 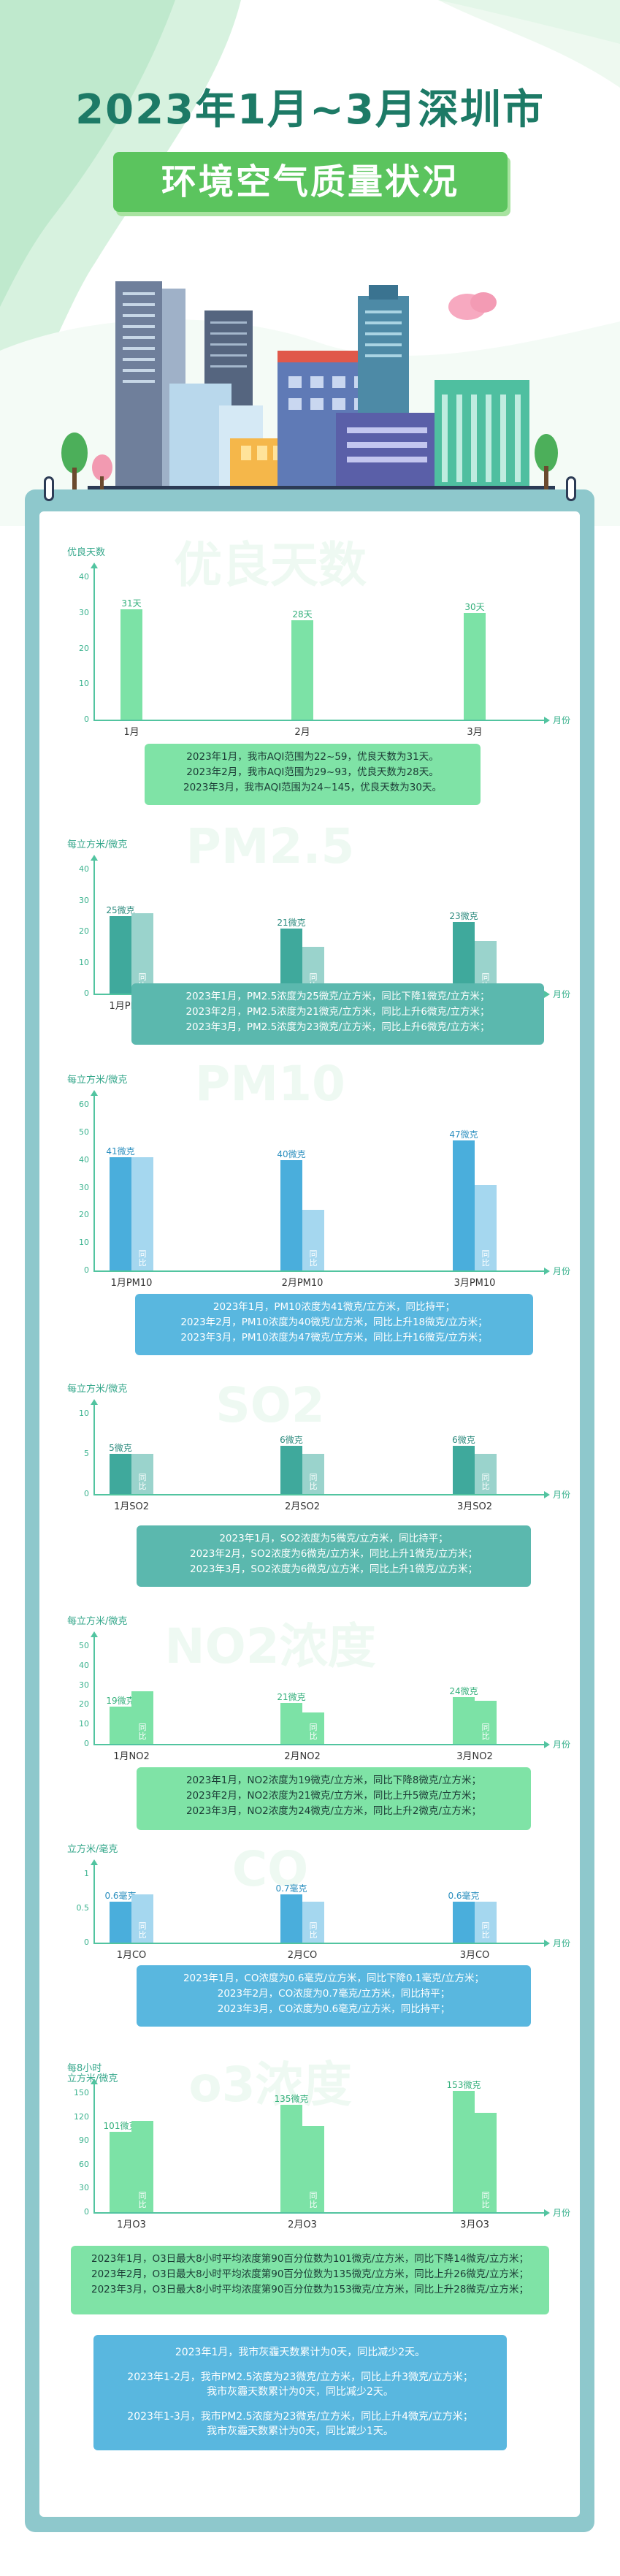 I want to click on bar-data-label: 25微克, so click(x=120, y=910).